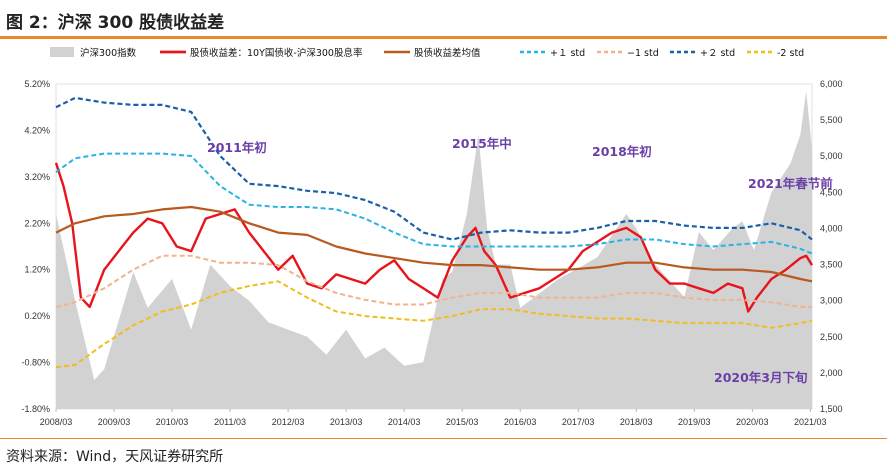  I want to click on source-note: 资料来源：Wind，天风证券研究所, so click(115, 457).